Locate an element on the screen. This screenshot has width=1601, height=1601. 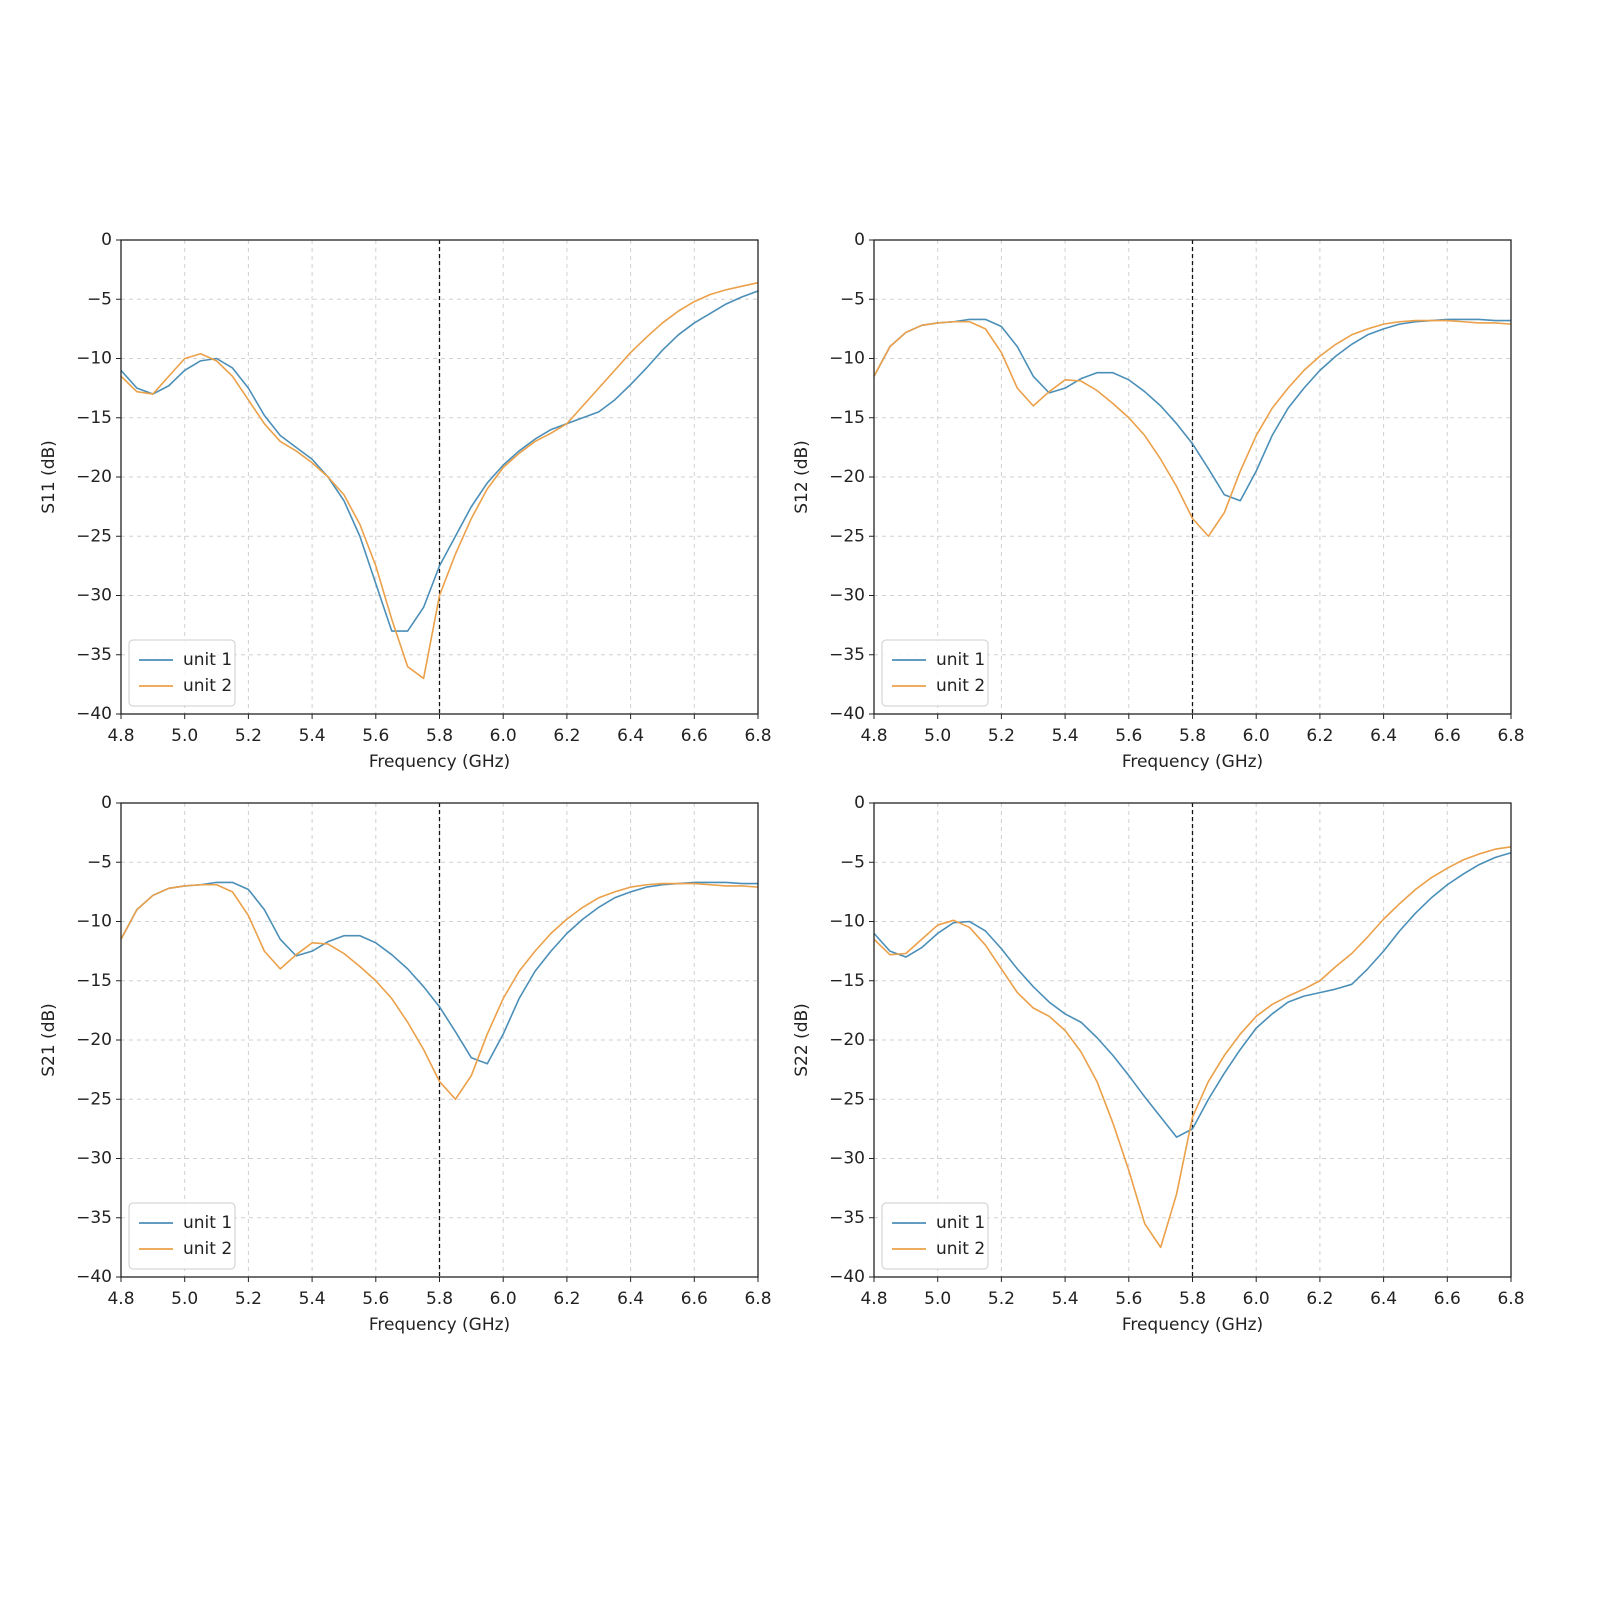
y-axis-label: S22 (dB) is located at coordinates (802, 1040).